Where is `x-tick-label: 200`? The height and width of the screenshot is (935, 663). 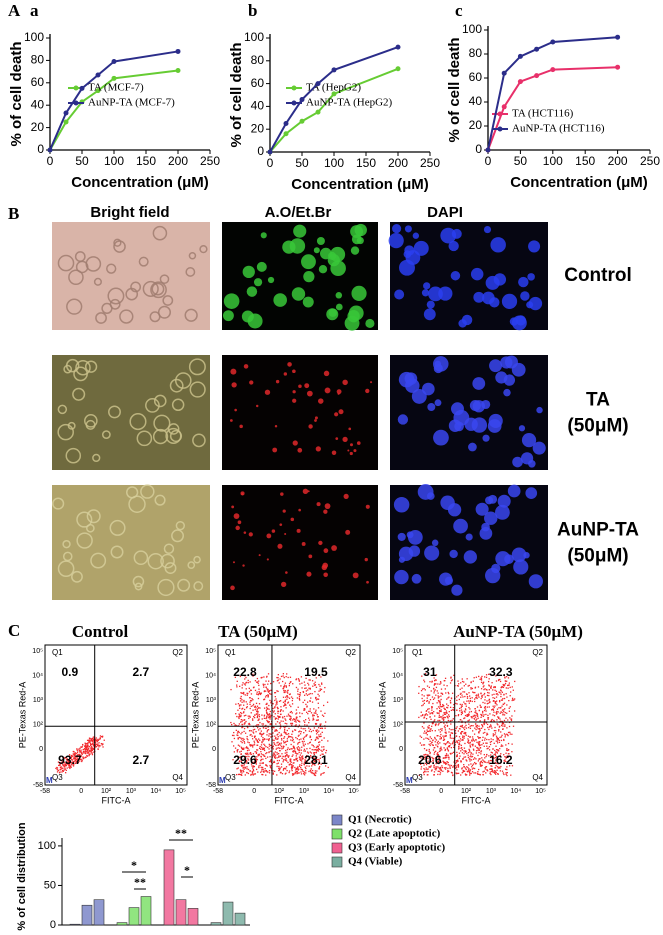 x-tick-label: 200 is located at coordinates (618, 161).